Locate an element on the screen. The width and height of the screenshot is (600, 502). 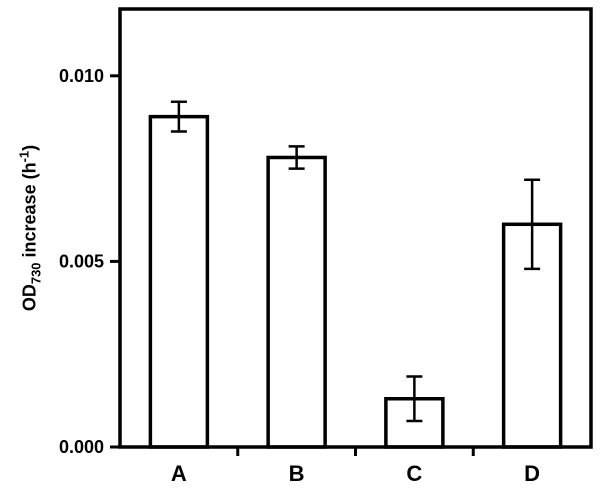
y-axis-label-superscript: -1 is located at coordinates (24, 156).